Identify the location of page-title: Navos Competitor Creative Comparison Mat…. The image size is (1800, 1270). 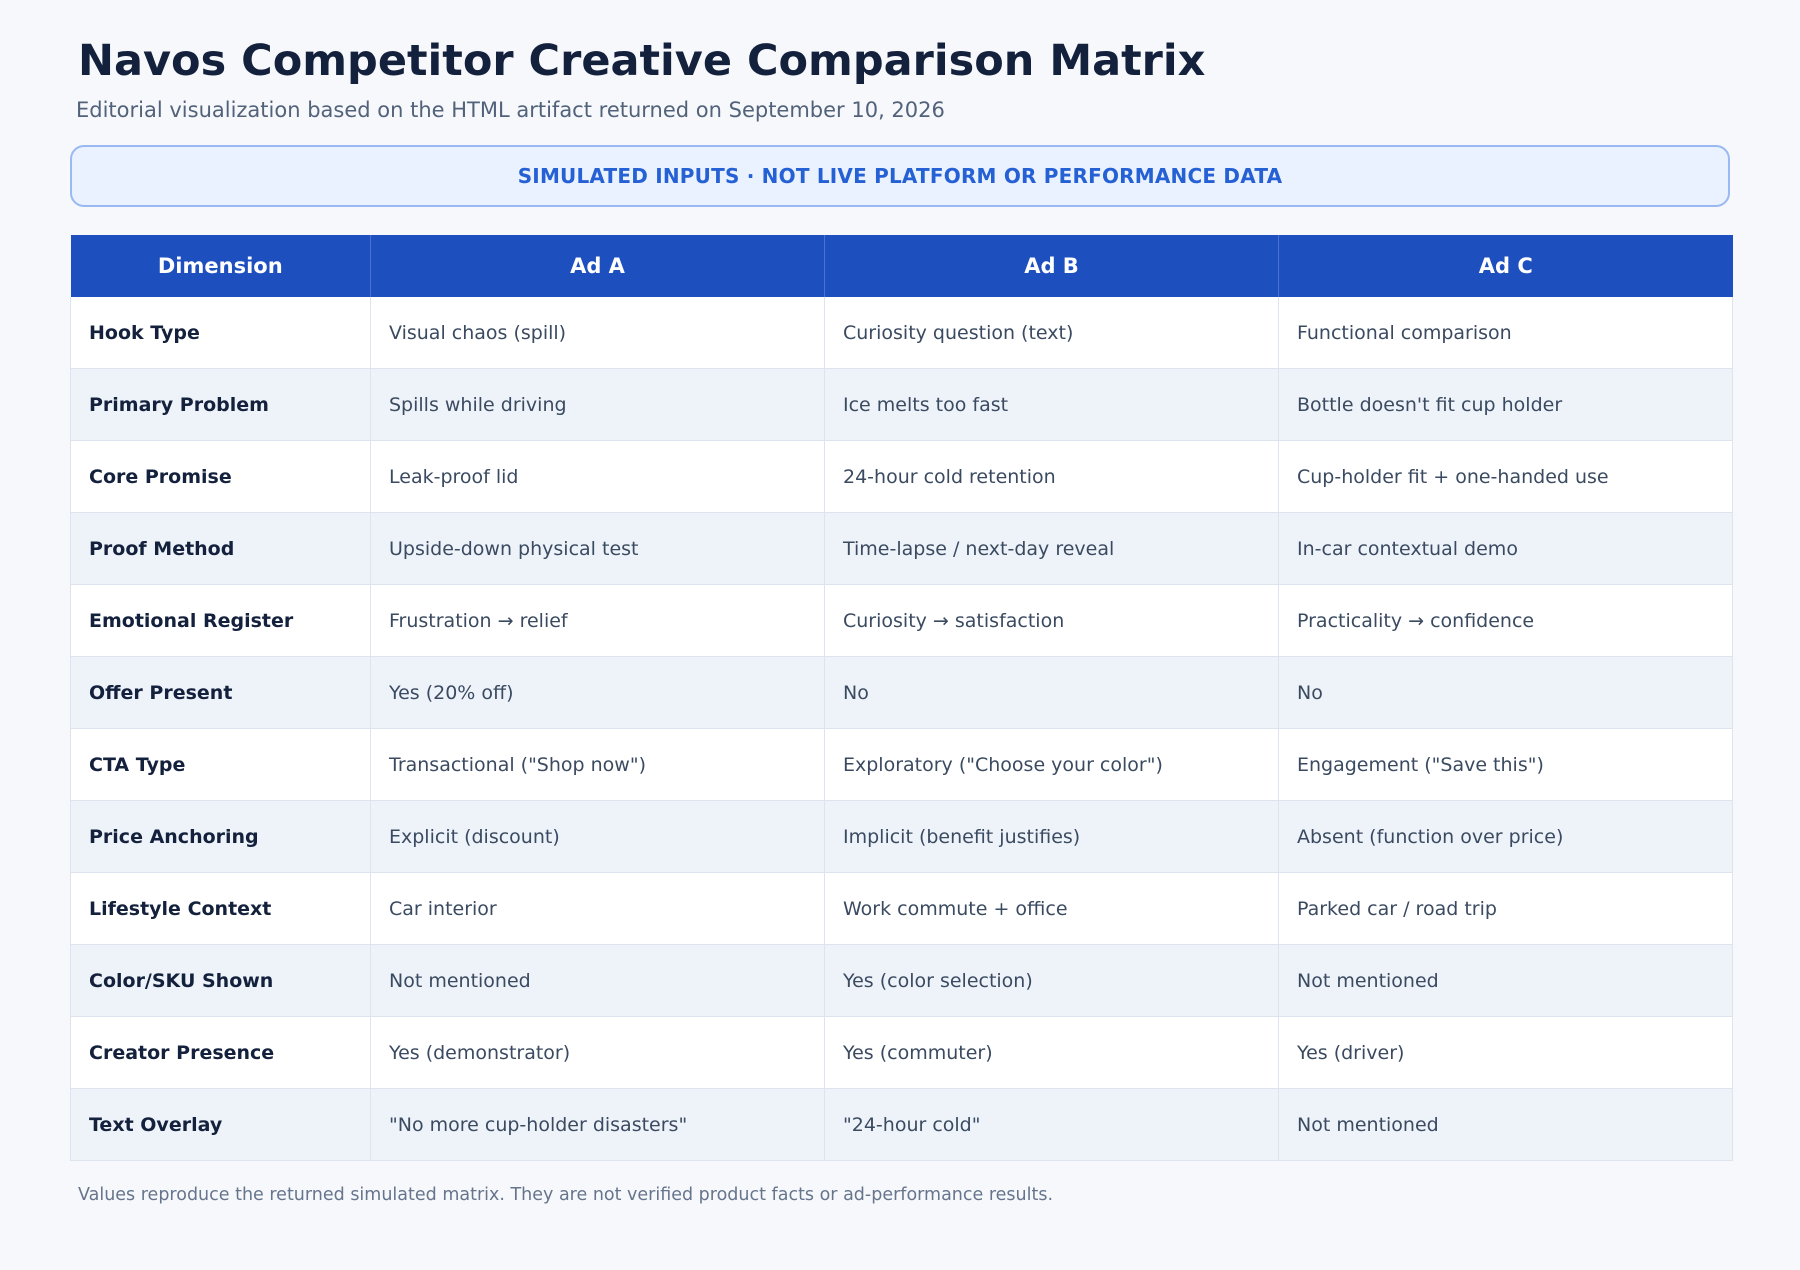
(642, 61).